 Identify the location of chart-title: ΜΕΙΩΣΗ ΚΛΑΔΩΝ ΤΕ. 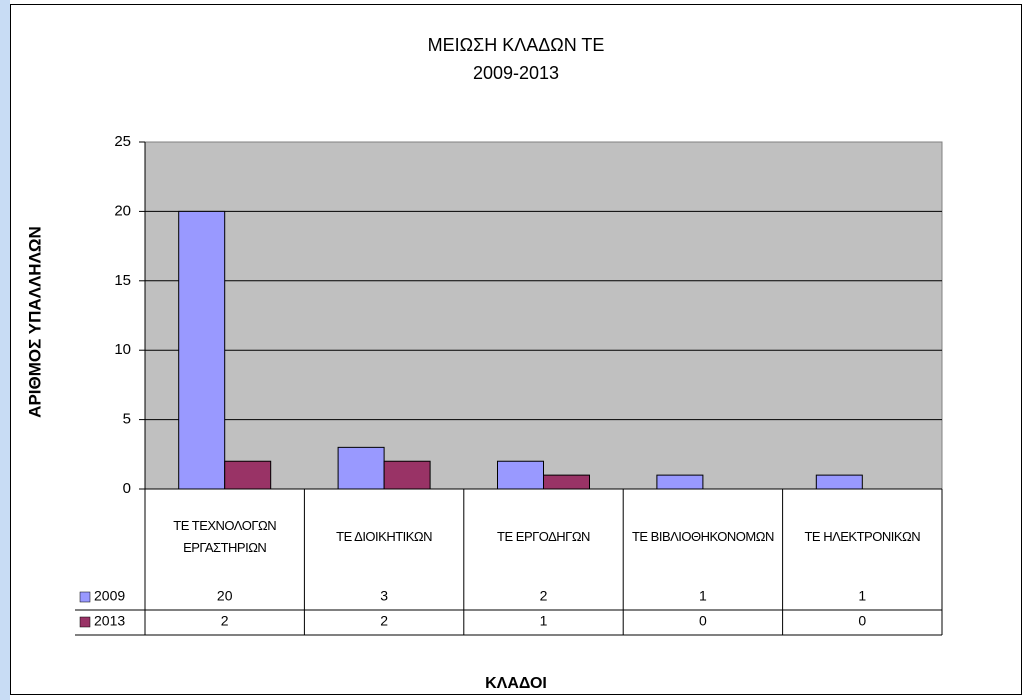
(516, 45).